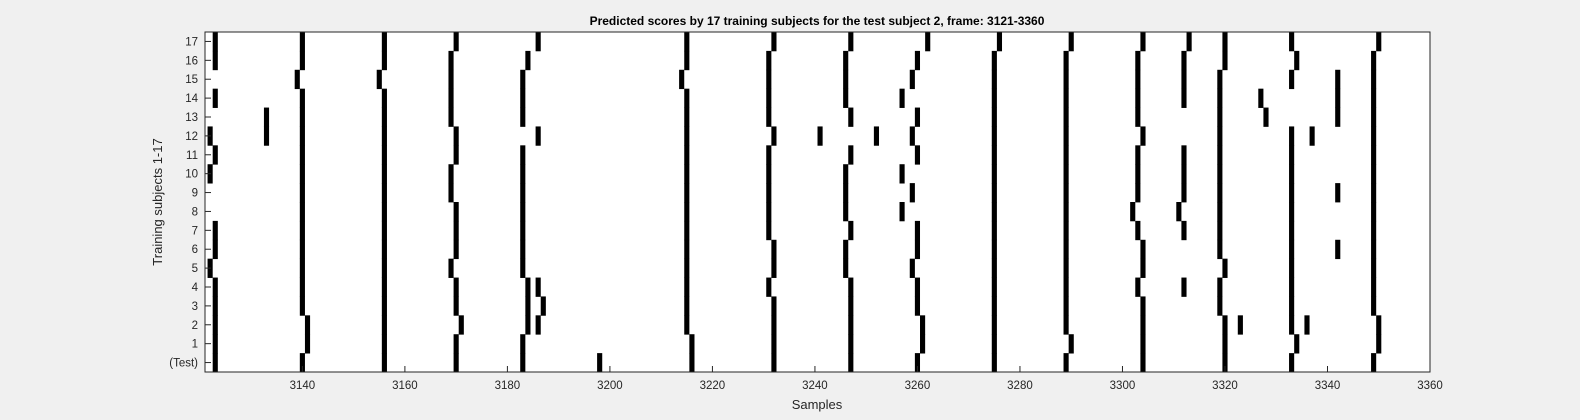 This screenshot has height=420, width=1580. I want to click on y-tick-label: 13, so click(191, 118).